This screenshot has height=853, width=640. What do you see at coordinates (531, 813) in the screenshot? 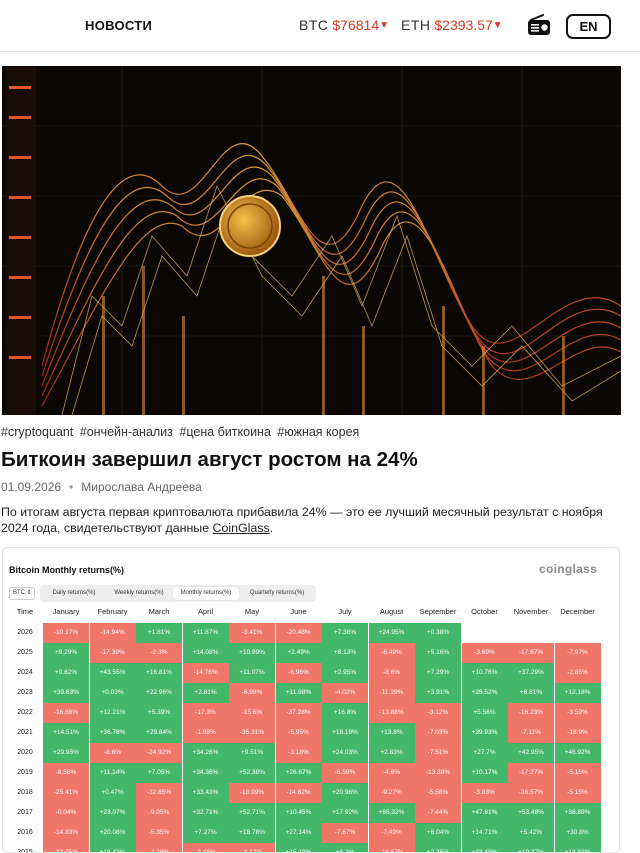
I see `return-cell: +53.48%` at bounding box center [531, 813].